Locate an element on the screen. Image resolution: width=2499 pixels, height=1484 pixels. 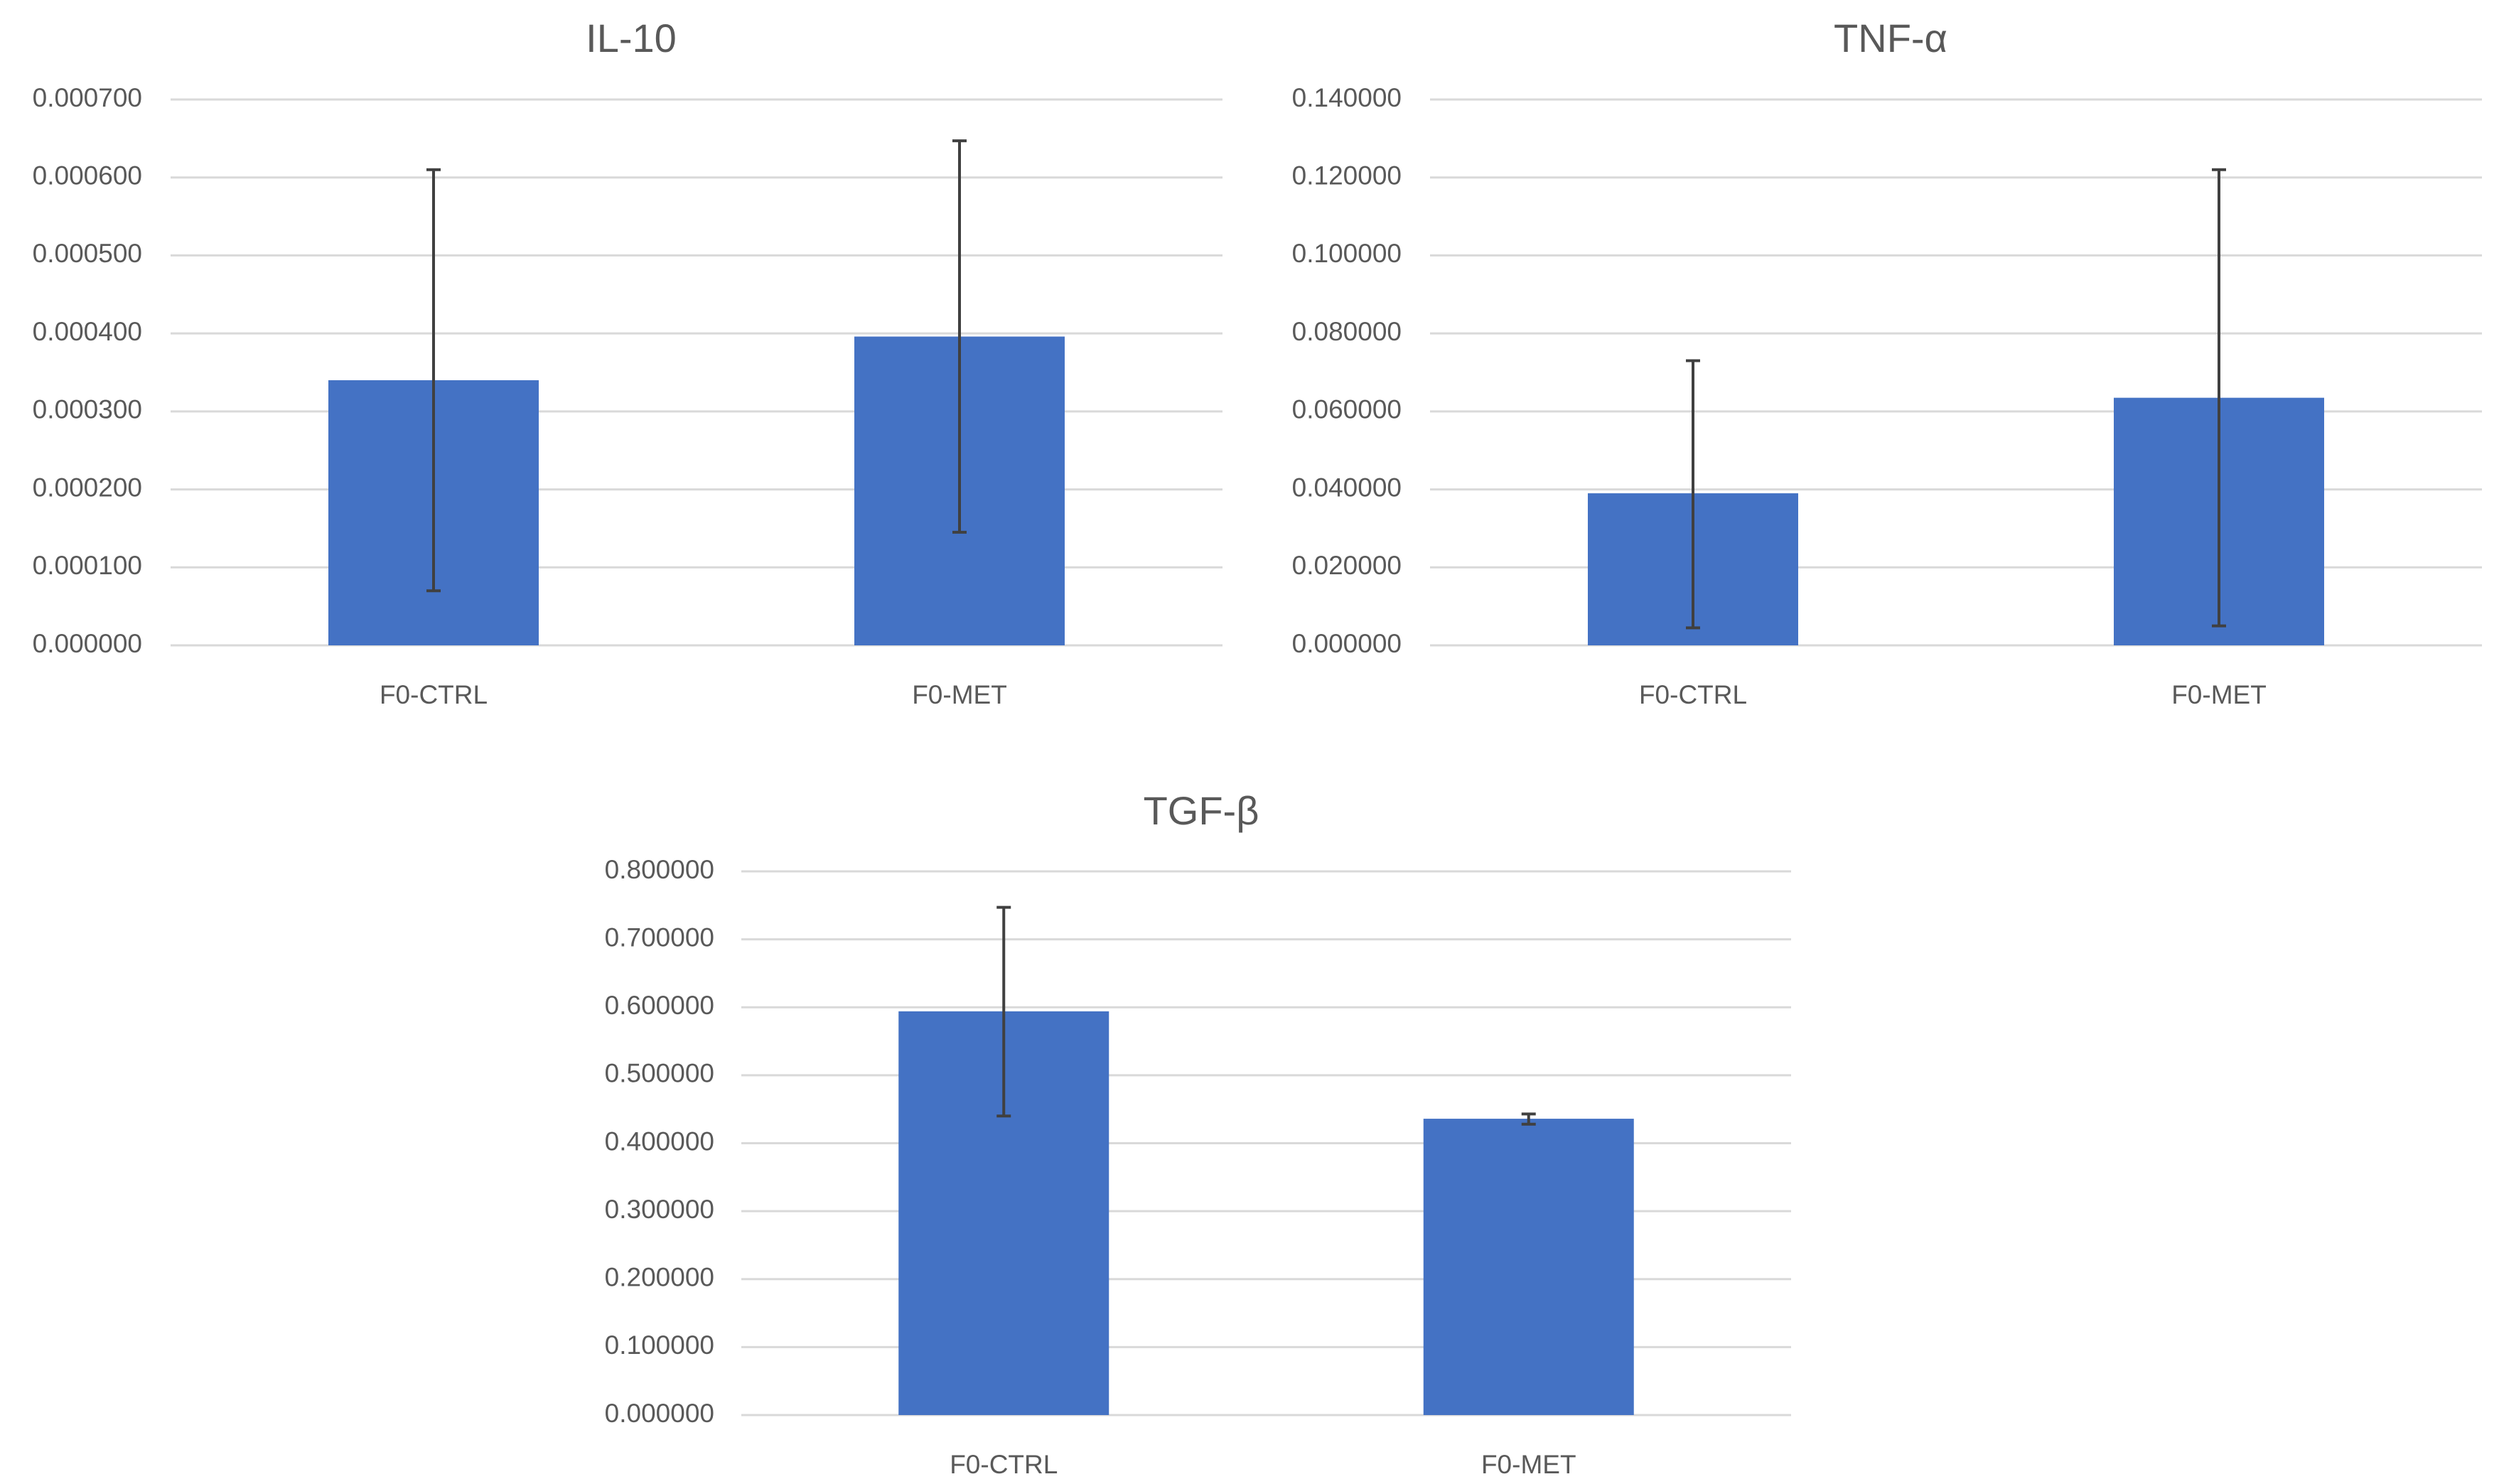
y-tick-label: 0.120000 is located at coordinates (1347, 176).